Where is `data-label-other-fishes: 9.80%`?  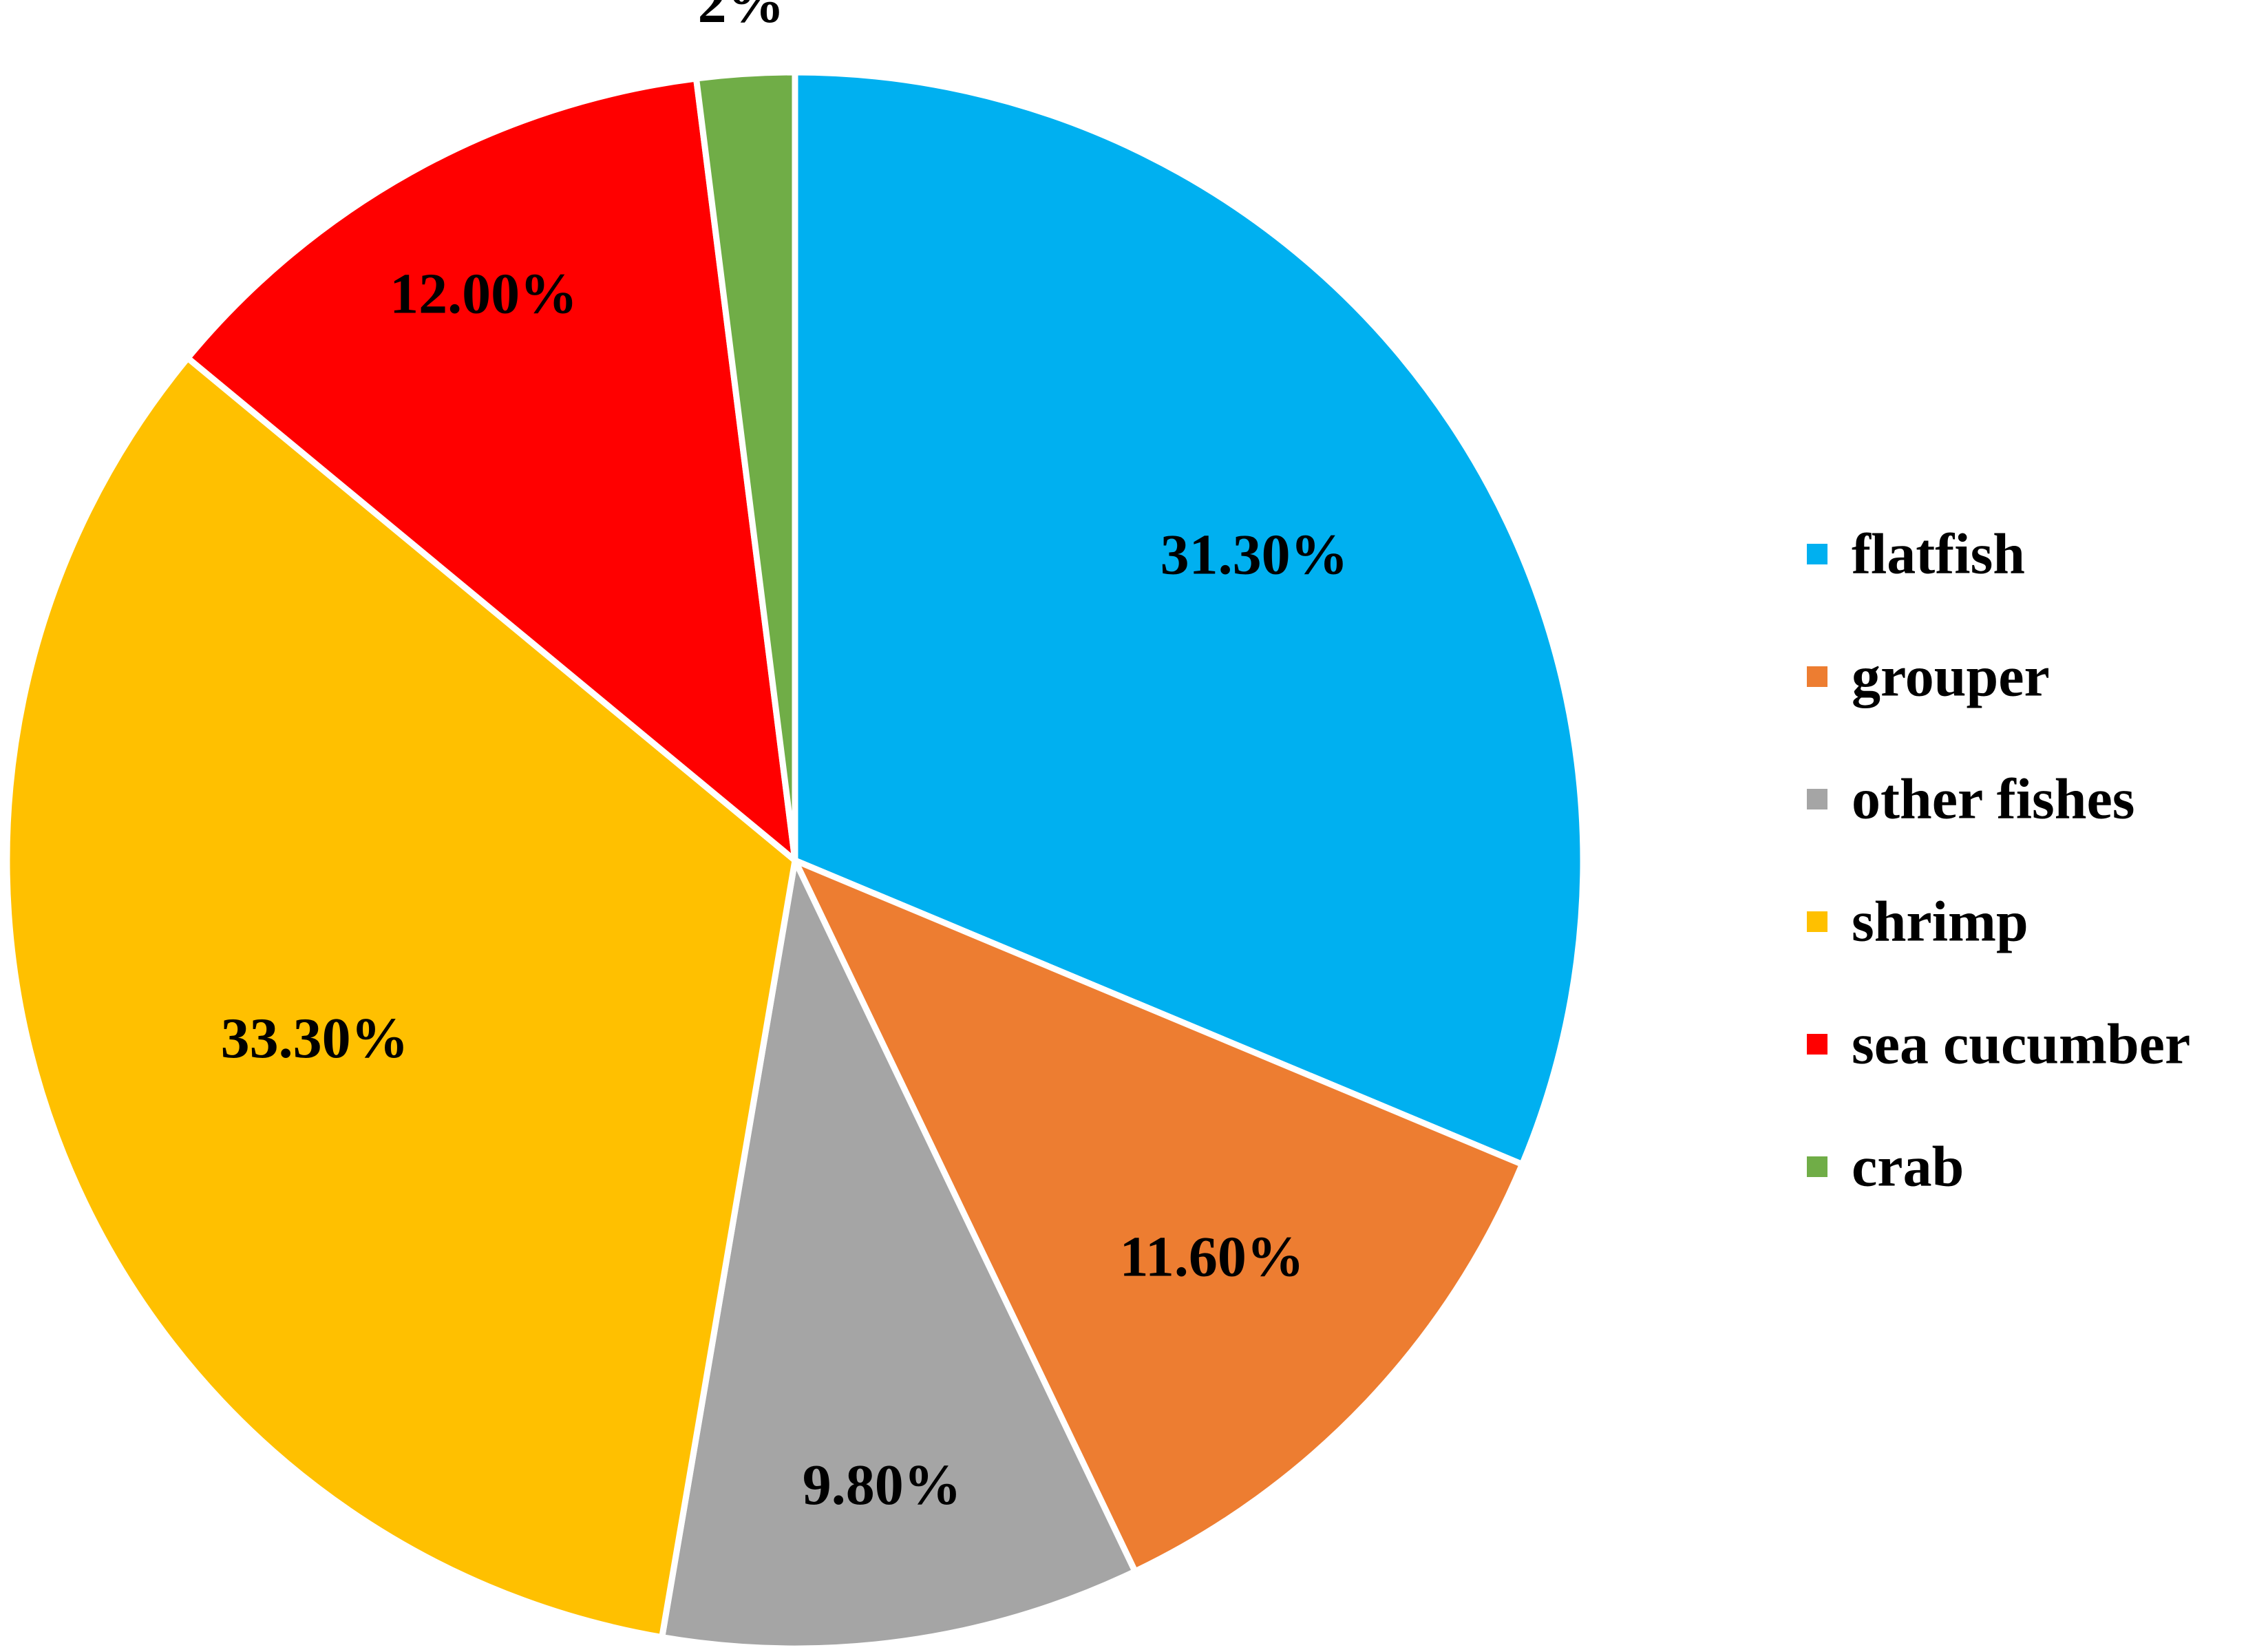 data-label-other-fishes: 9.80% is located at coordinates (882, 1485).